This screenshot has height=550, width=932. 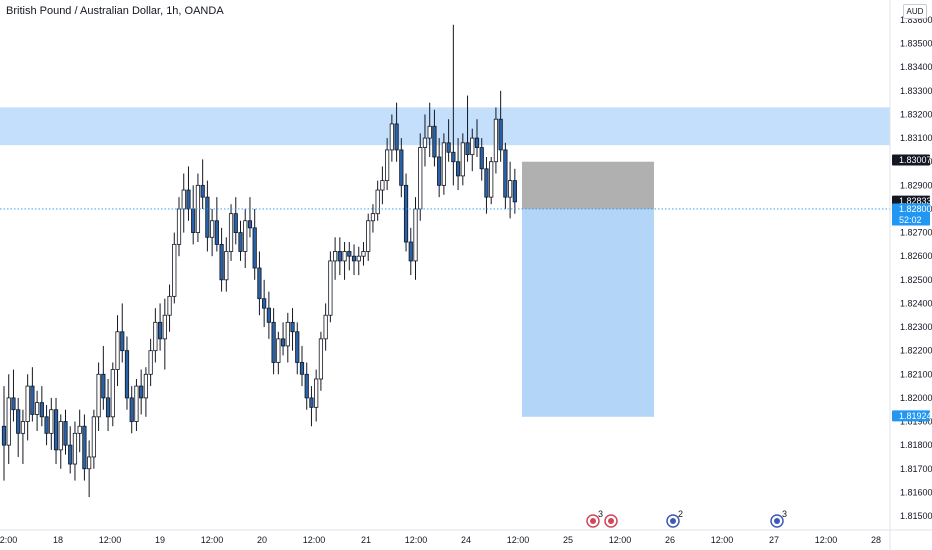 What do you see at coordinates (915, 11) in the screenshot?
I see `currency-button: AUD` at bounding box center [915, 11].